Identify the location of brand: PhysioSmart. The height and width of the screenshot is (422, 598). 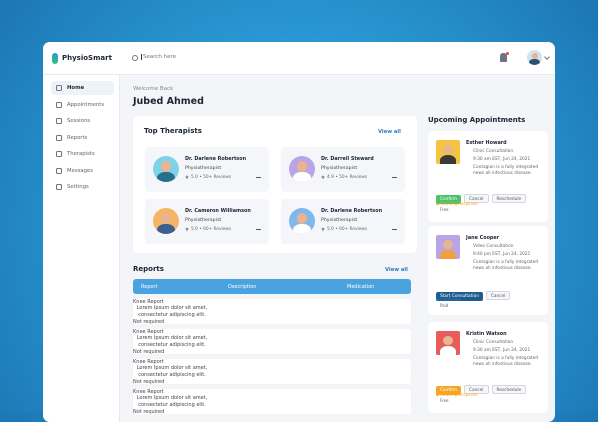
(87, 58).